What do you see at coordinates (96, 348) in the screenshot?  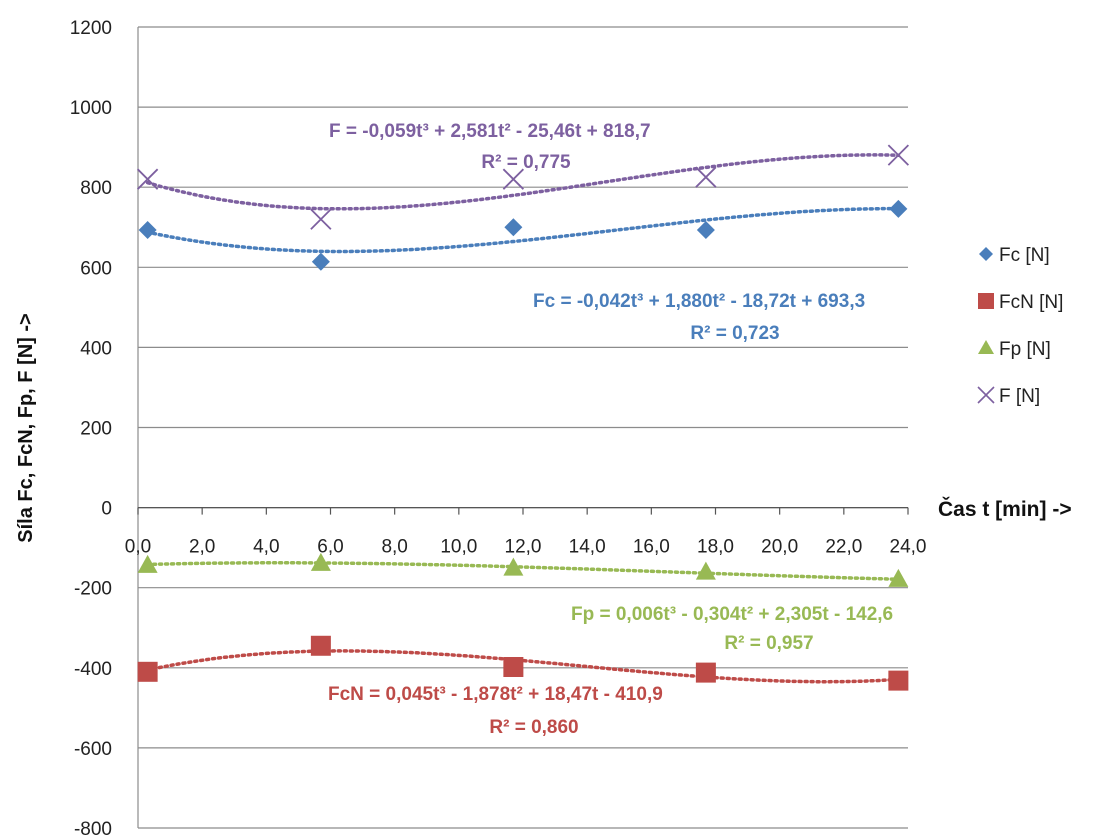 I see `y-tick-label: 400` at bounding box center [96, 348].